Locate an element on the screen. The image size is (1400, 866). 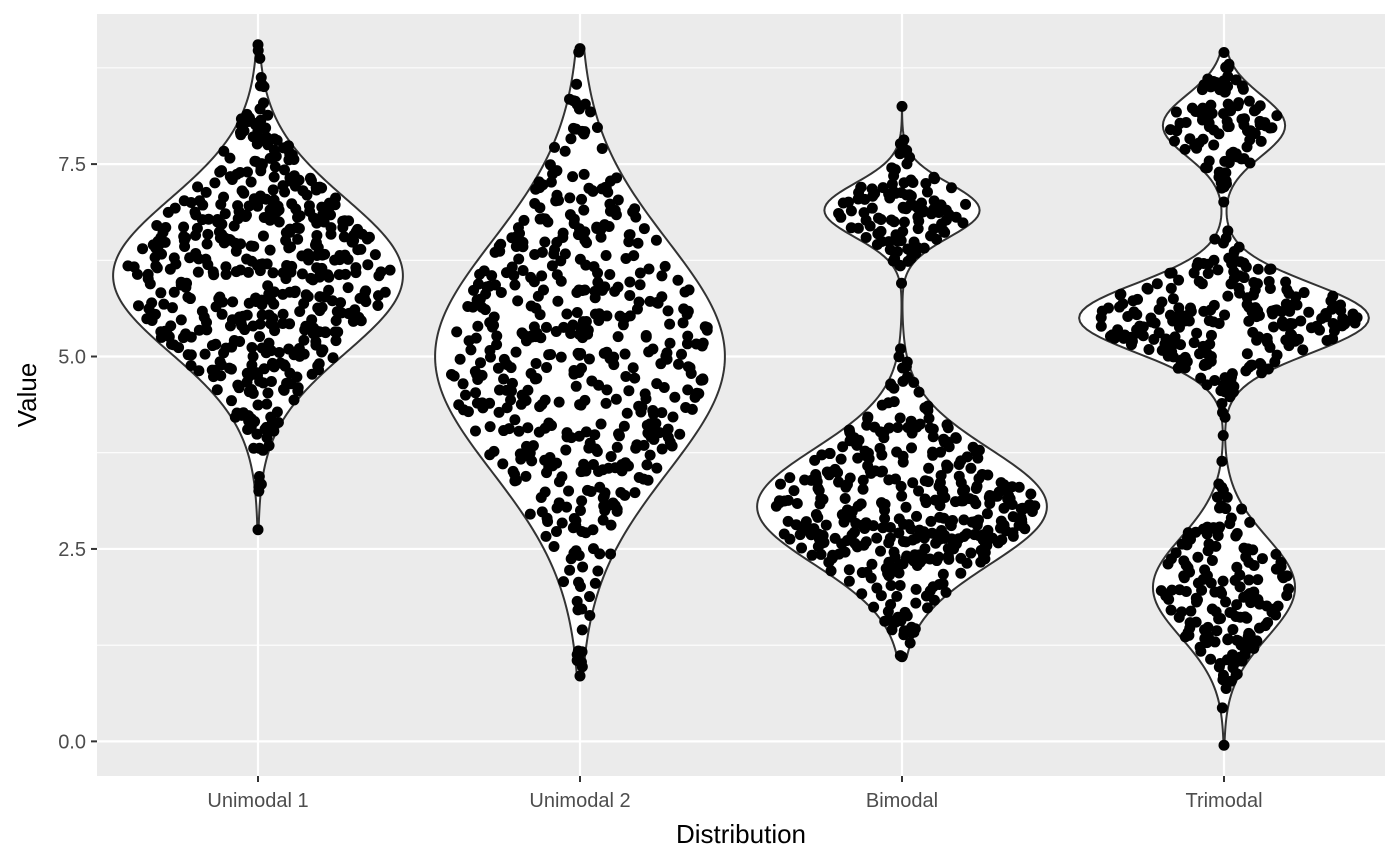
x-tick-label: Trimodal is located at coordinates (1223, 801).